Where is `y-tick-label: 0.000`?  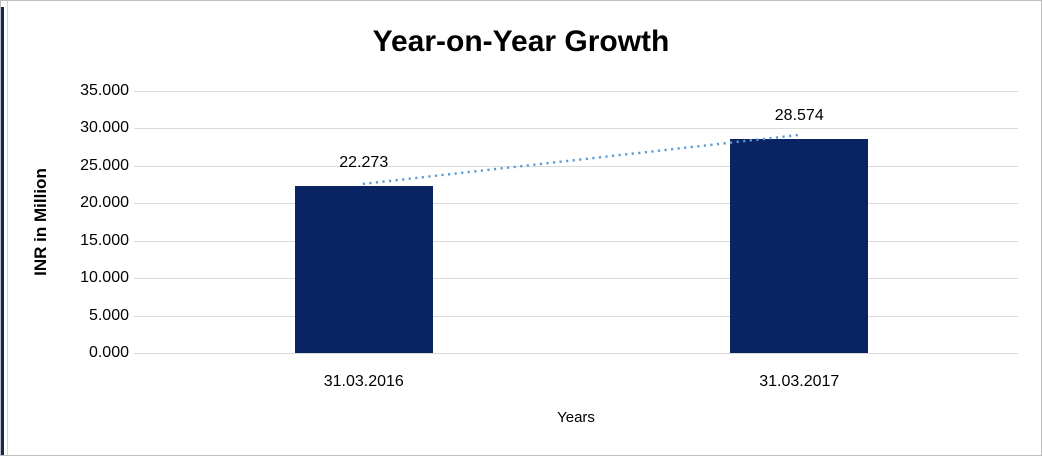
y-tick-label: 0.000 is located at coordinates (108, 352).